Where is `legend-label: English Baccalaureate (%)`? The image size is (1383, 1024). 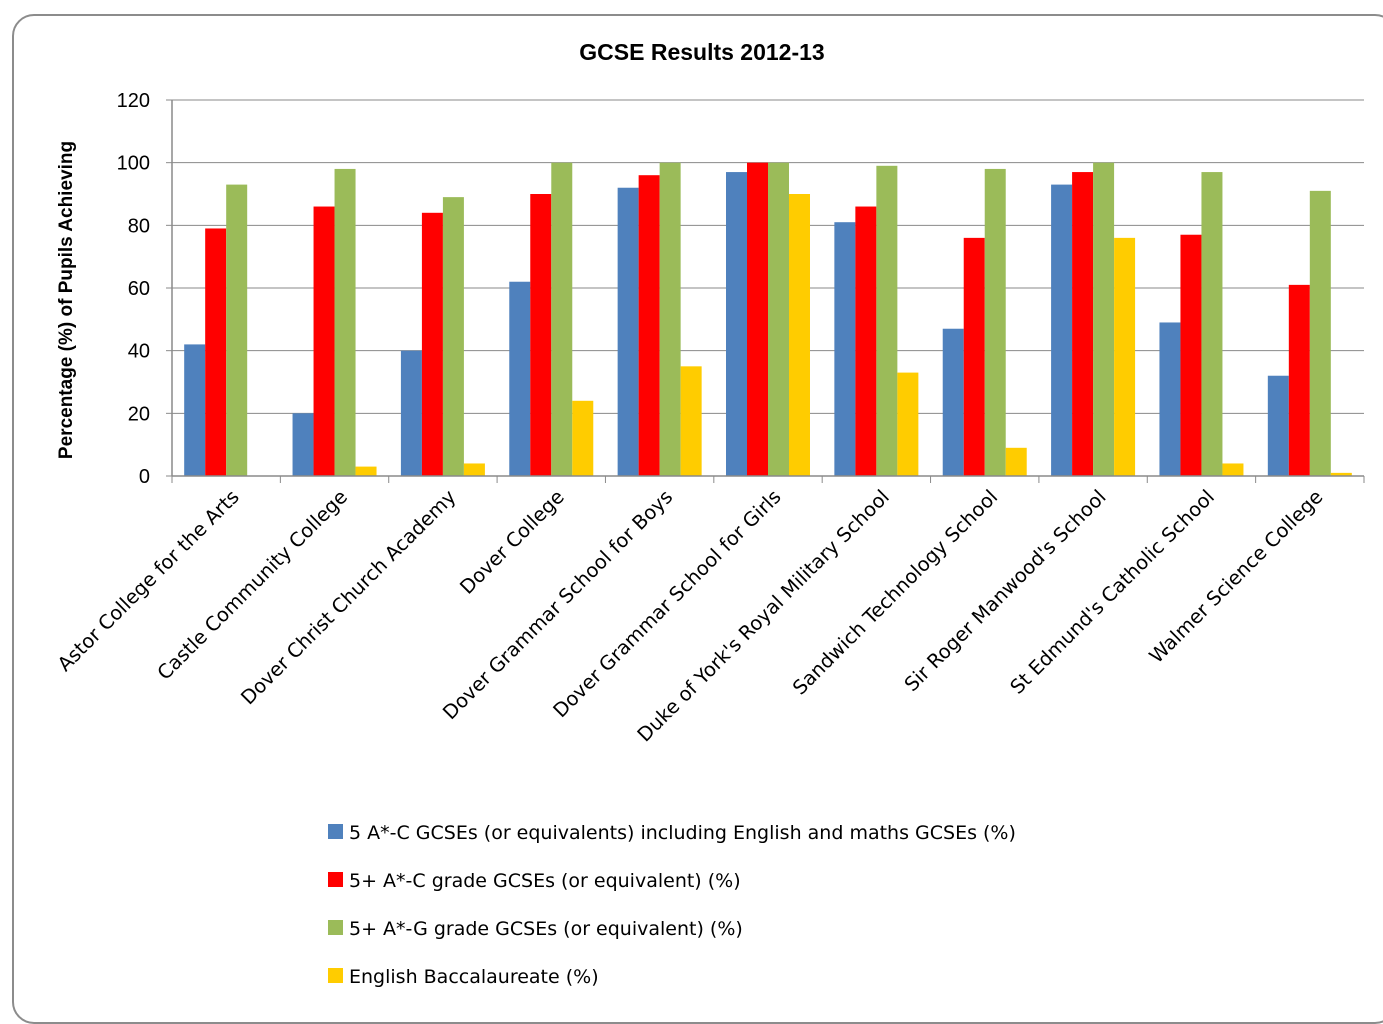
legend-label: English Baccalaureate (%) is located at coordinates (474, 977).